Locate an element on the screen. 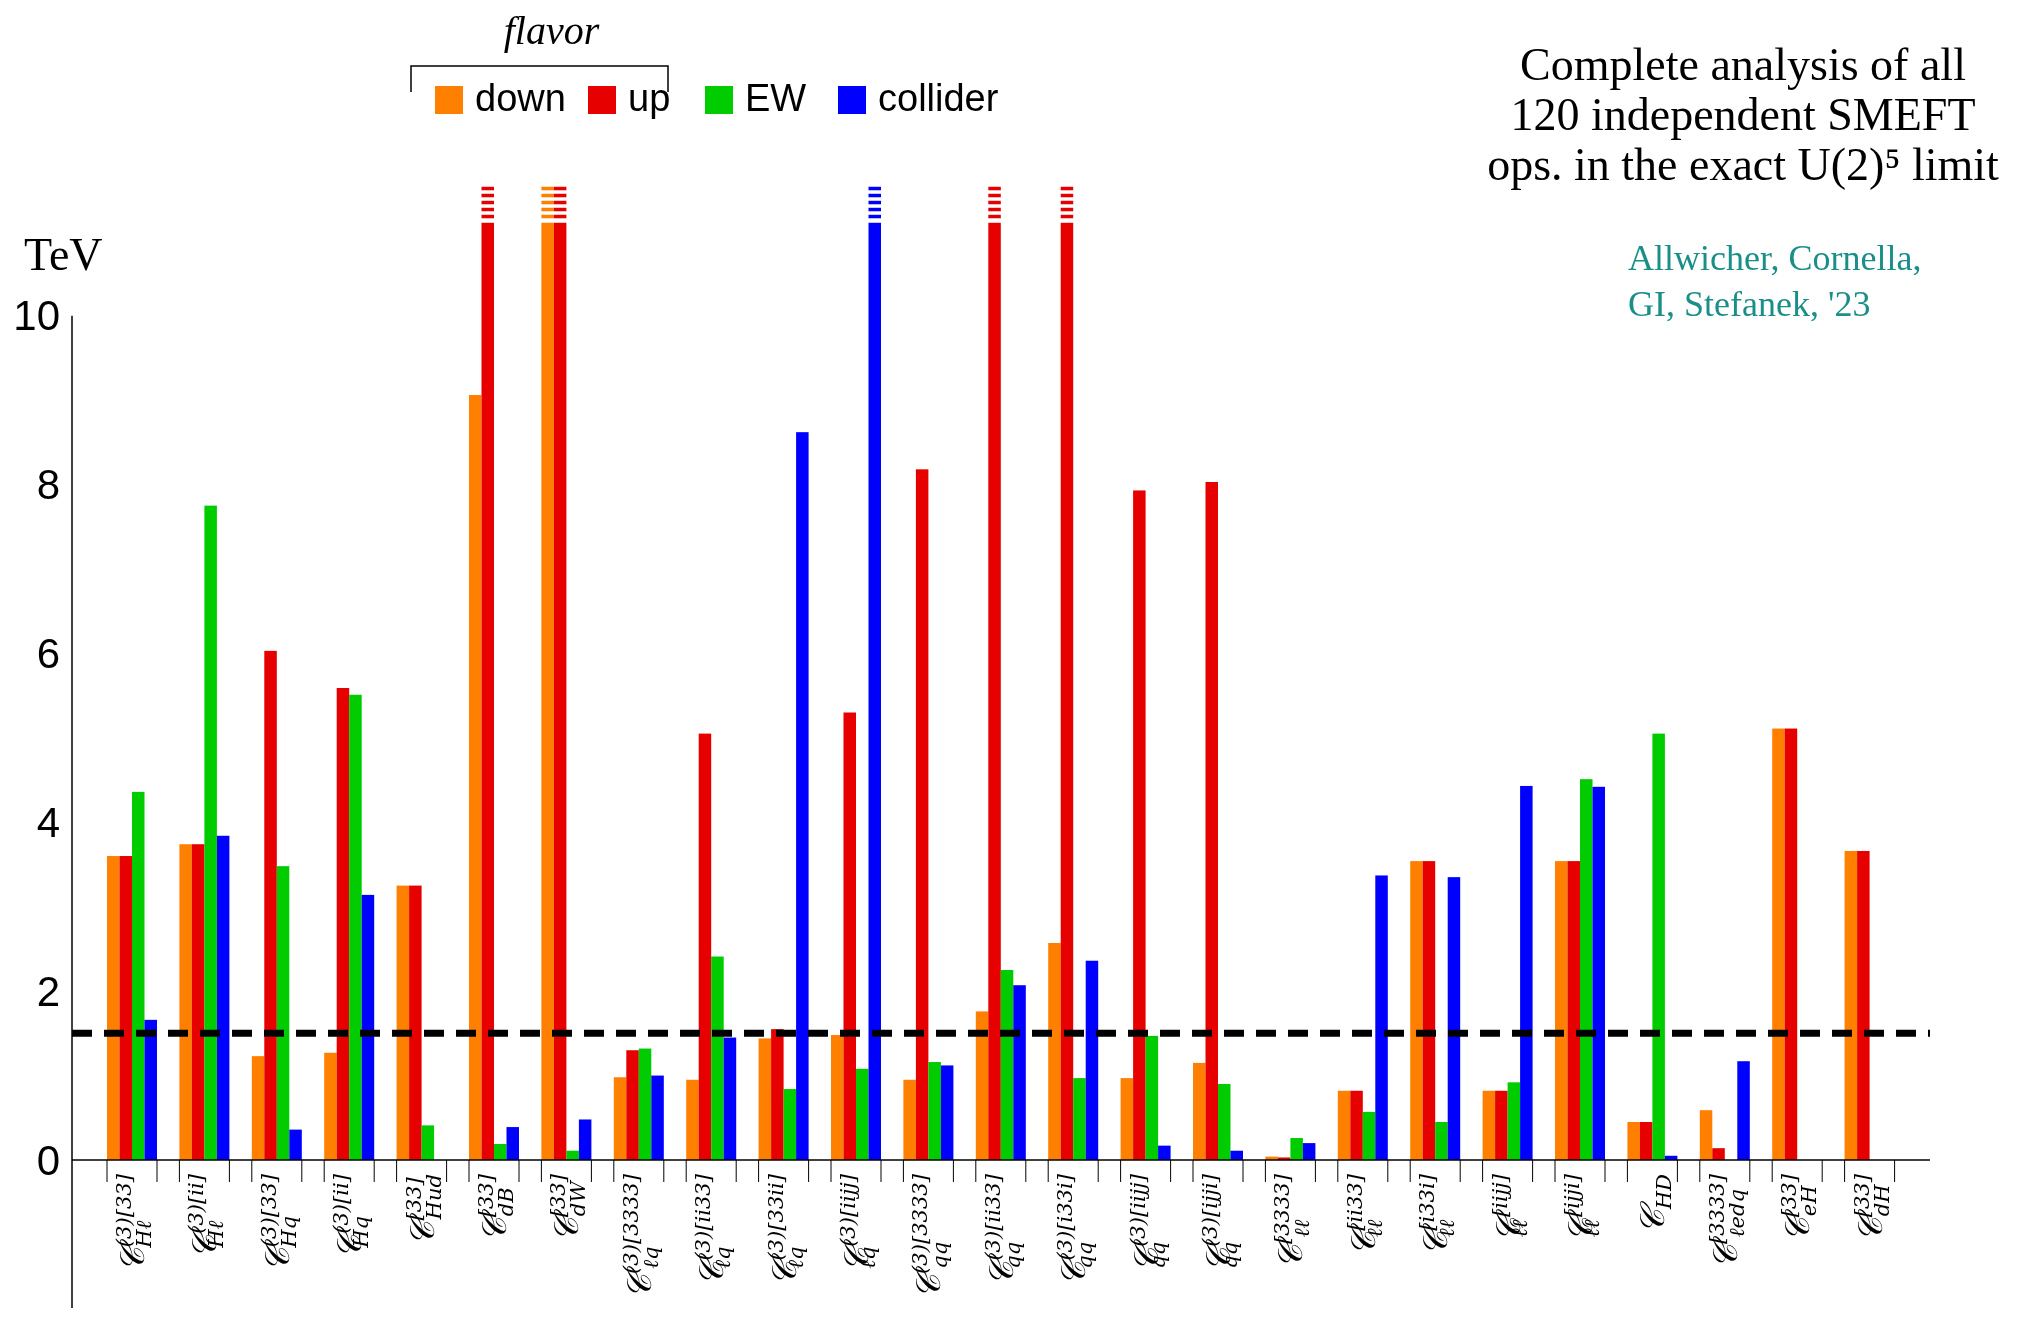  y-tick-label: 4 is located at coordinates (48, 822).